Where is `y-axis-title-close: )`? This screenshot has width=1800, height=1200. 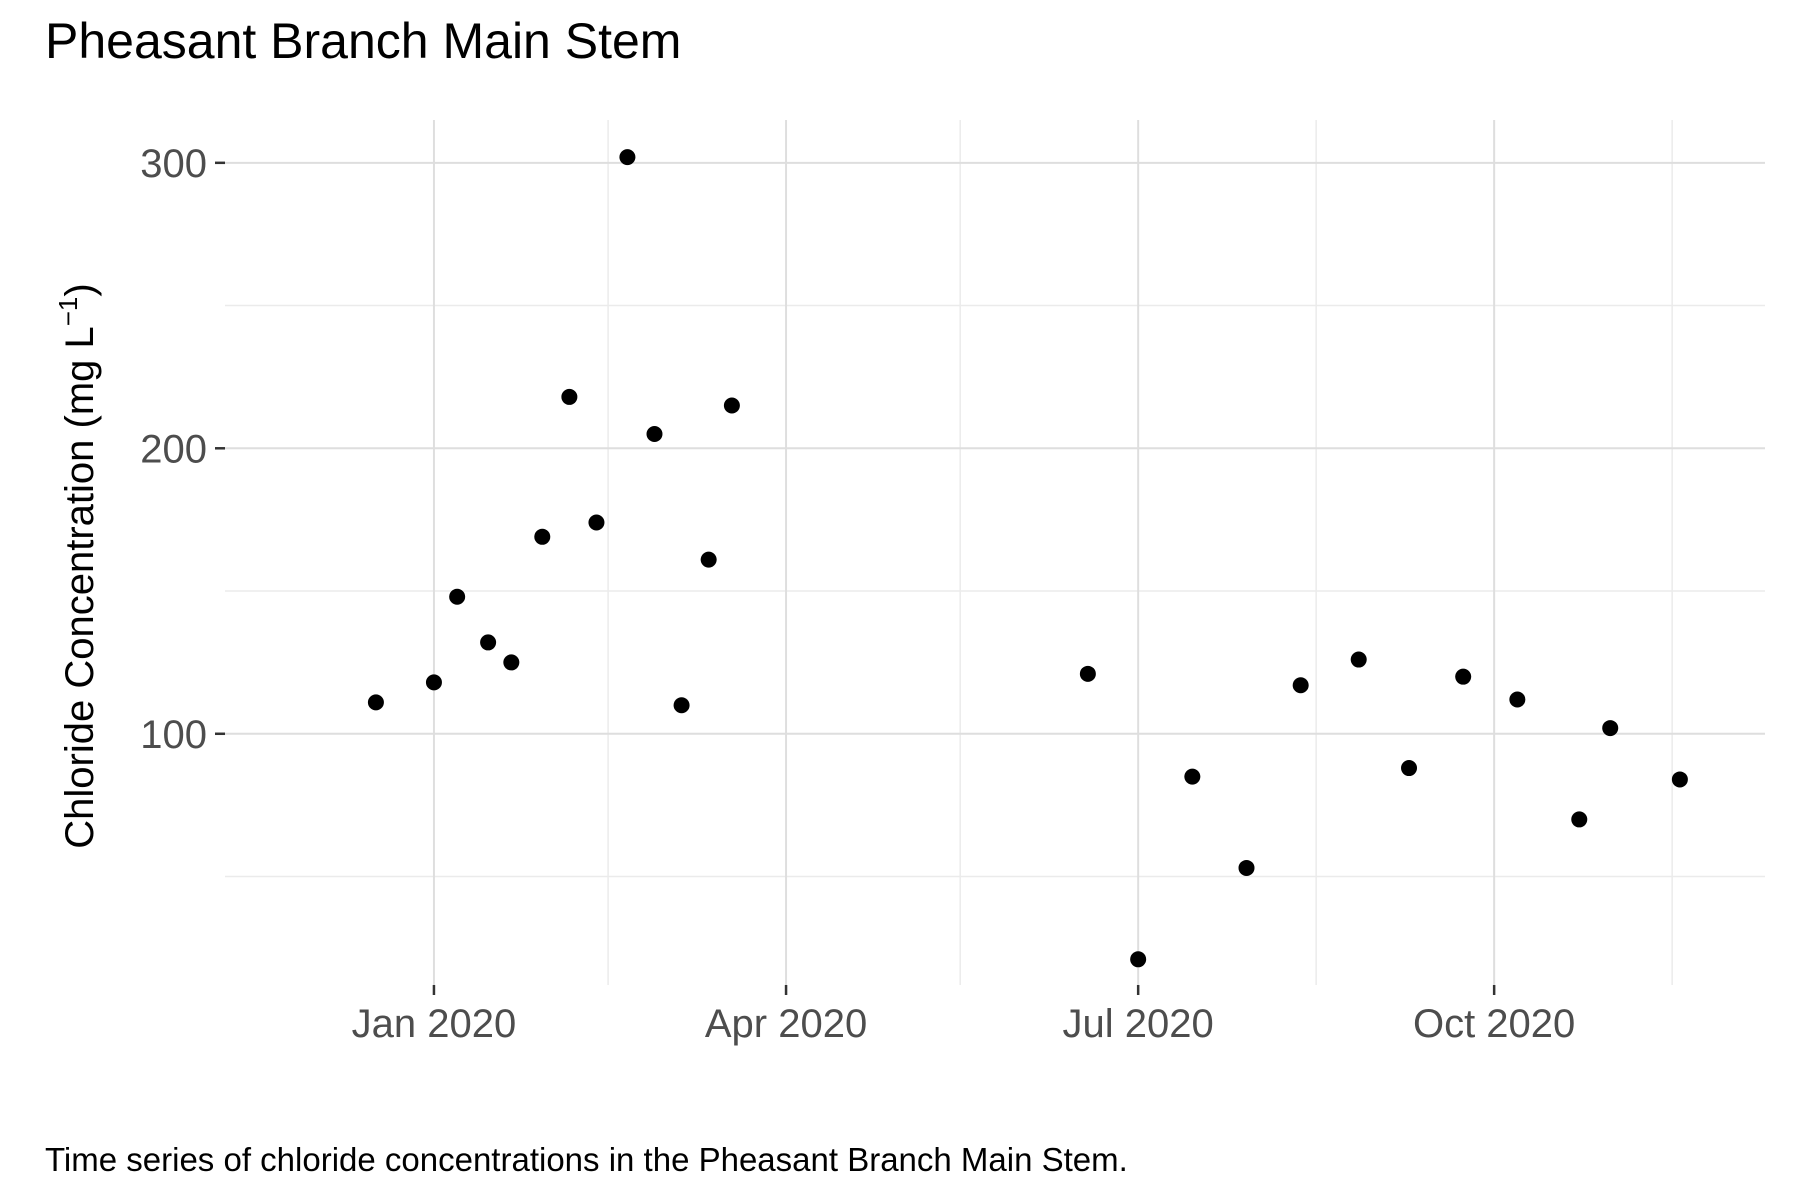
y-axis-title-close: ) is located at coordinates (80, 289).